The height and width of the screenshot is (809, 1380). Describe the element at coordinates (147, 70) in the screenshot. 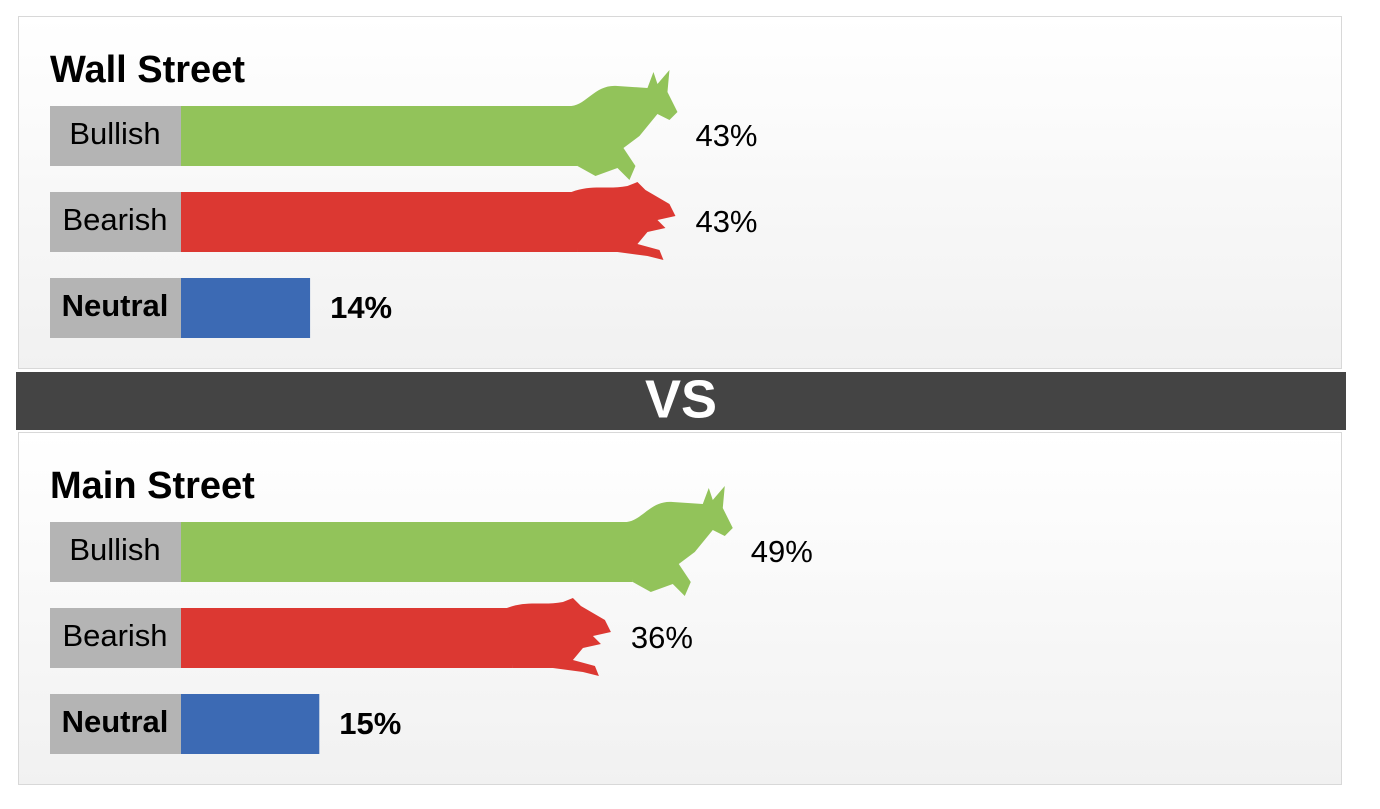

I see `chart-title: Wall Street` at that location.